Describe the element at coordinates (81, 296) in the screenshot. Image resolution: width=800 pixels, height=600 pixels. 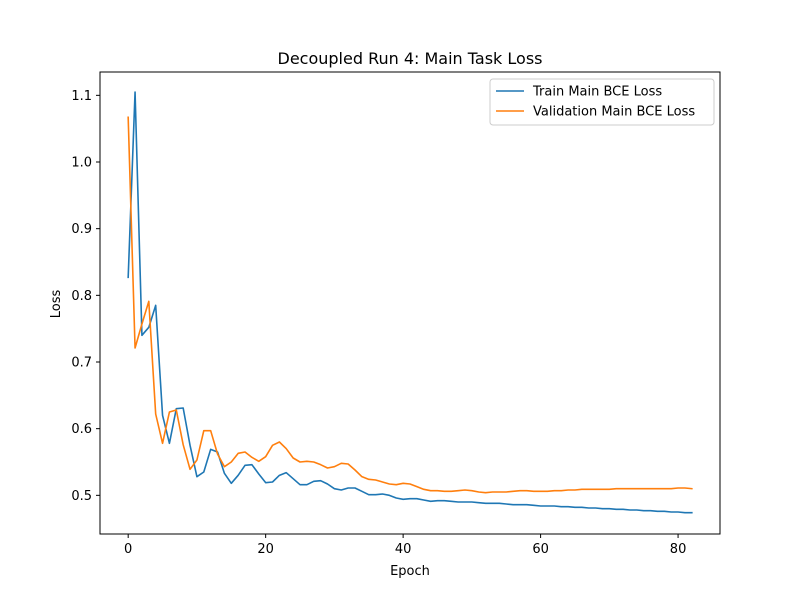
I see `y-tick-label: 0.8` at that location.